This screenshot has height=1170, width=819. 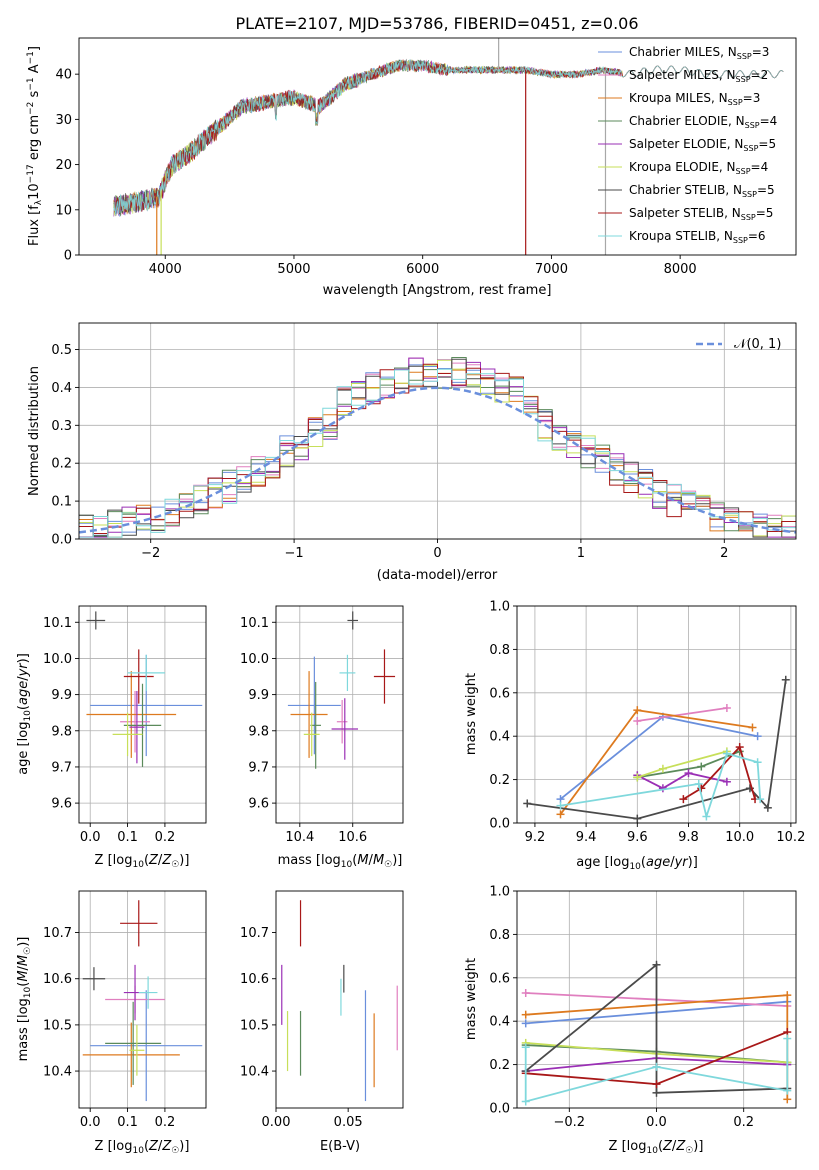 What do you see at coordinates (63, 75) in the screenshot?
I see `y-tick-label: 40` at bounding box center [63, 75].